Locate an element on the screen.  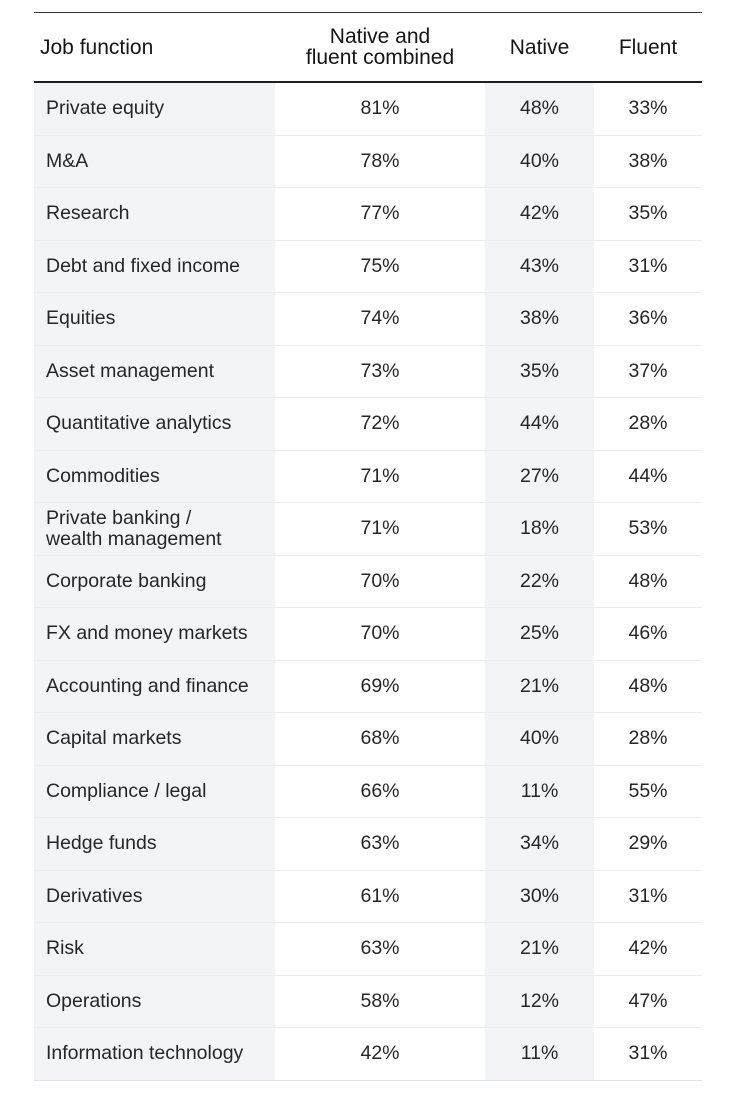
native-cell: 48% is located at coordinates (539, 109).